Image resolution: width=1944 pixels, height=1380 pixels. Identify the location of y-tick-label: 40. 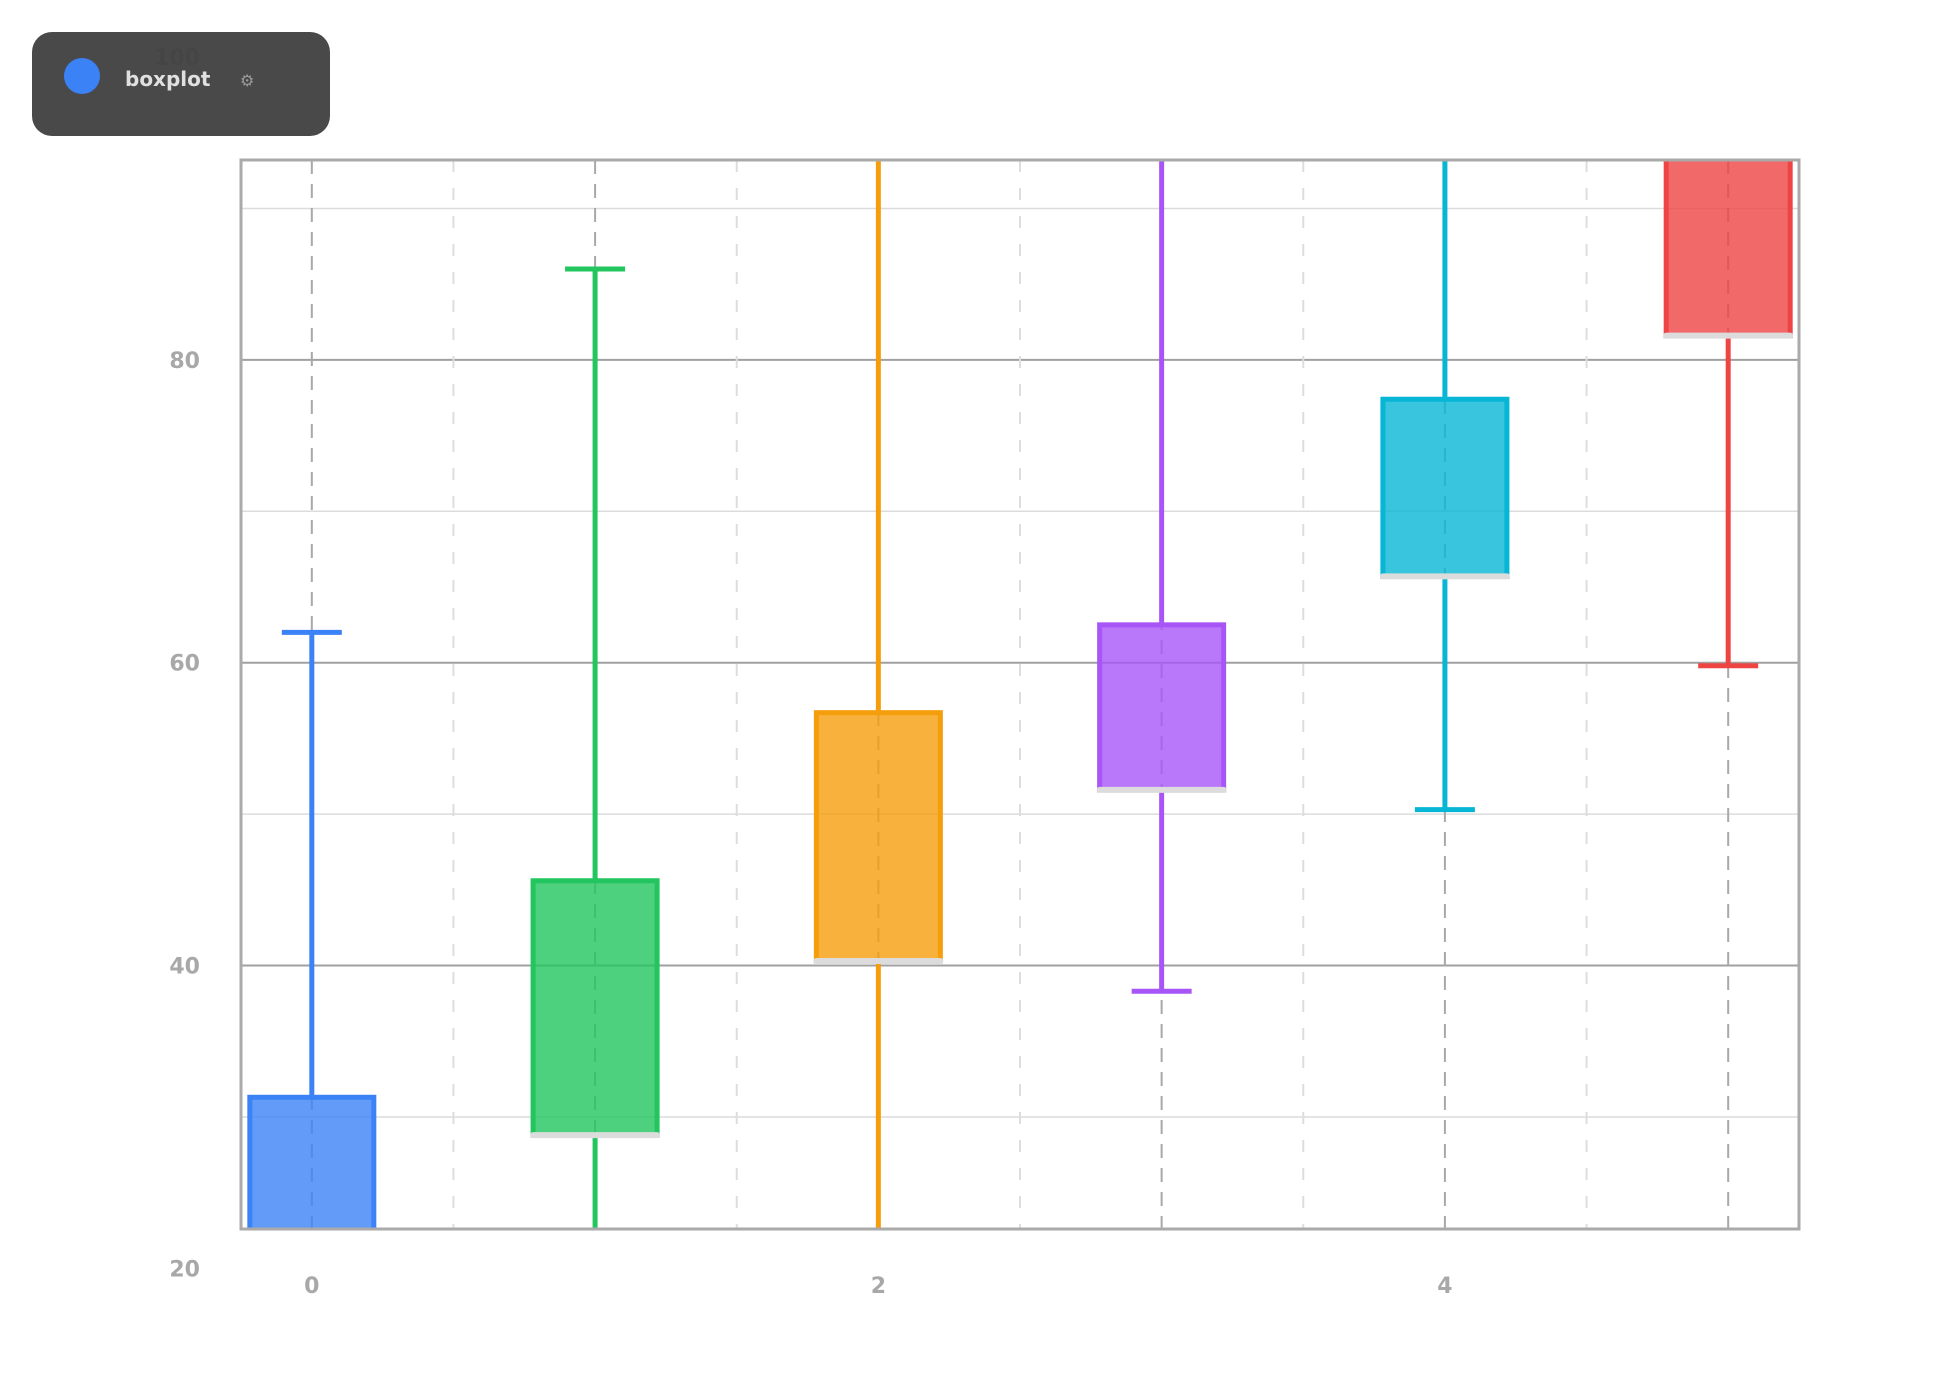
(184, 967).